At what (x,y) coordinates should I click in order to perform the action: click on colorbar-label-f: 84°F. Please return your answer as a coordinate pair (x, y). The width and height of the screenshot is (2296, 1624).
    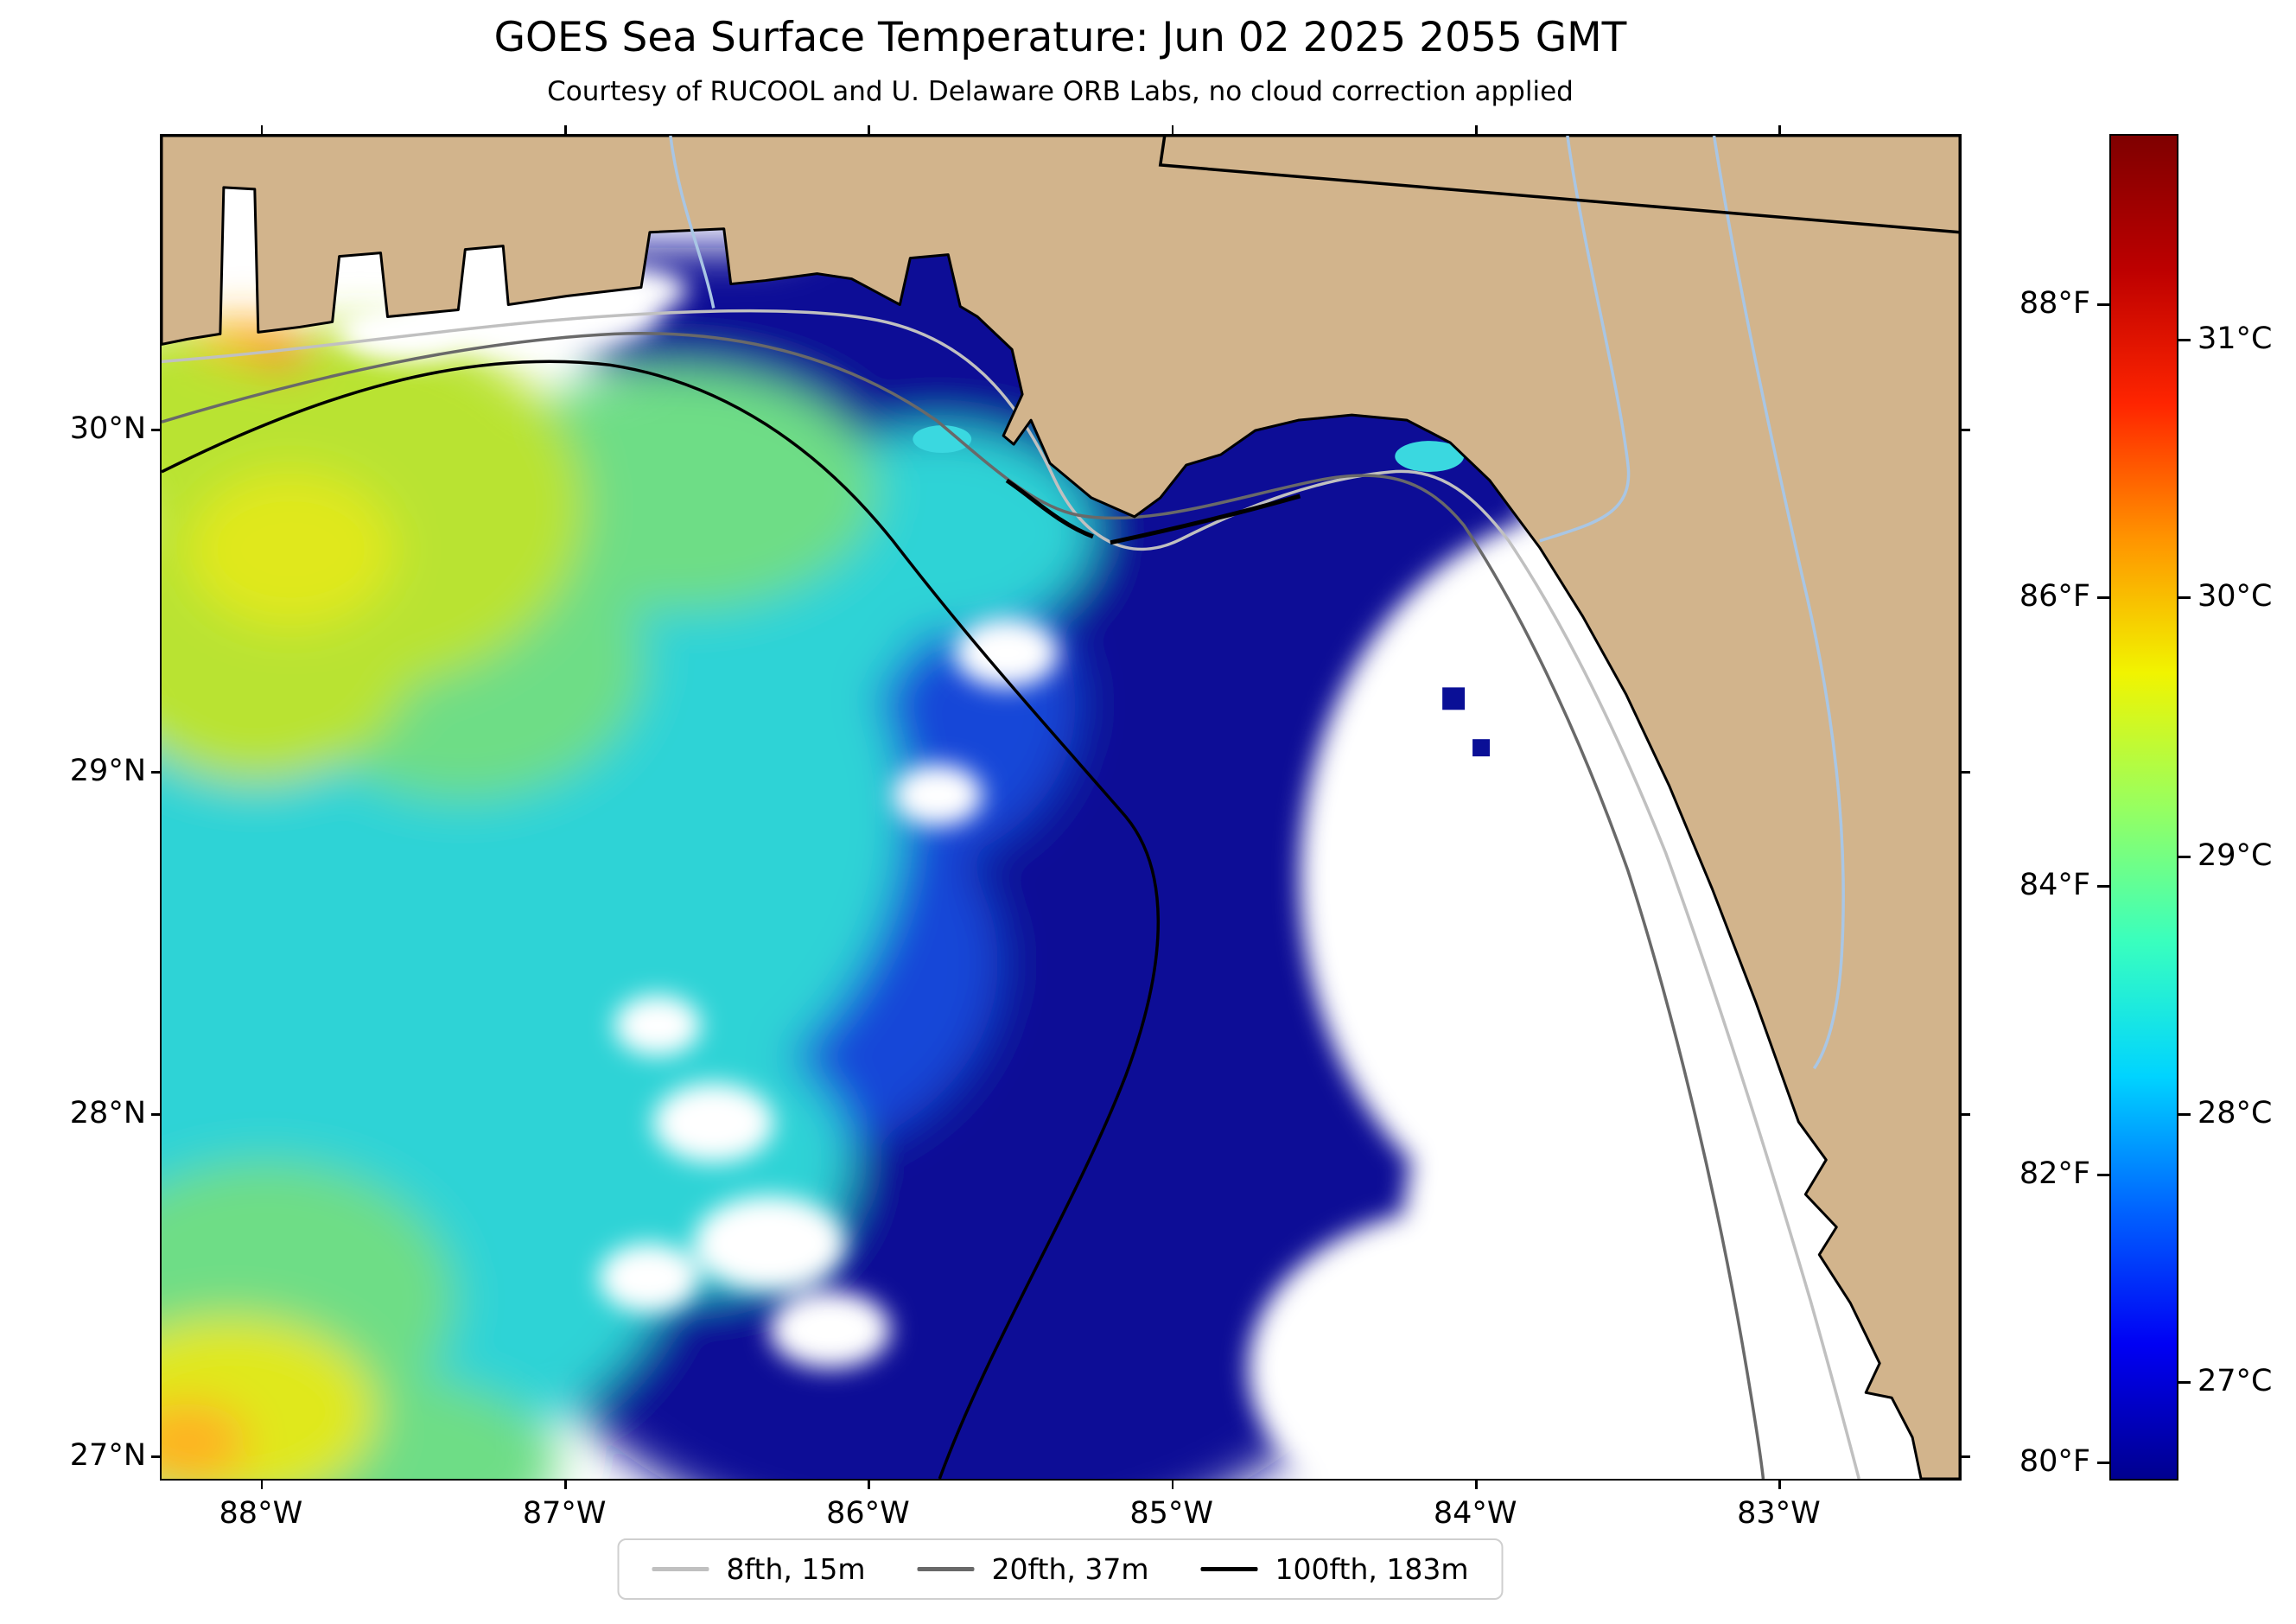
    Looking at the image, I should click on (2054, 885).